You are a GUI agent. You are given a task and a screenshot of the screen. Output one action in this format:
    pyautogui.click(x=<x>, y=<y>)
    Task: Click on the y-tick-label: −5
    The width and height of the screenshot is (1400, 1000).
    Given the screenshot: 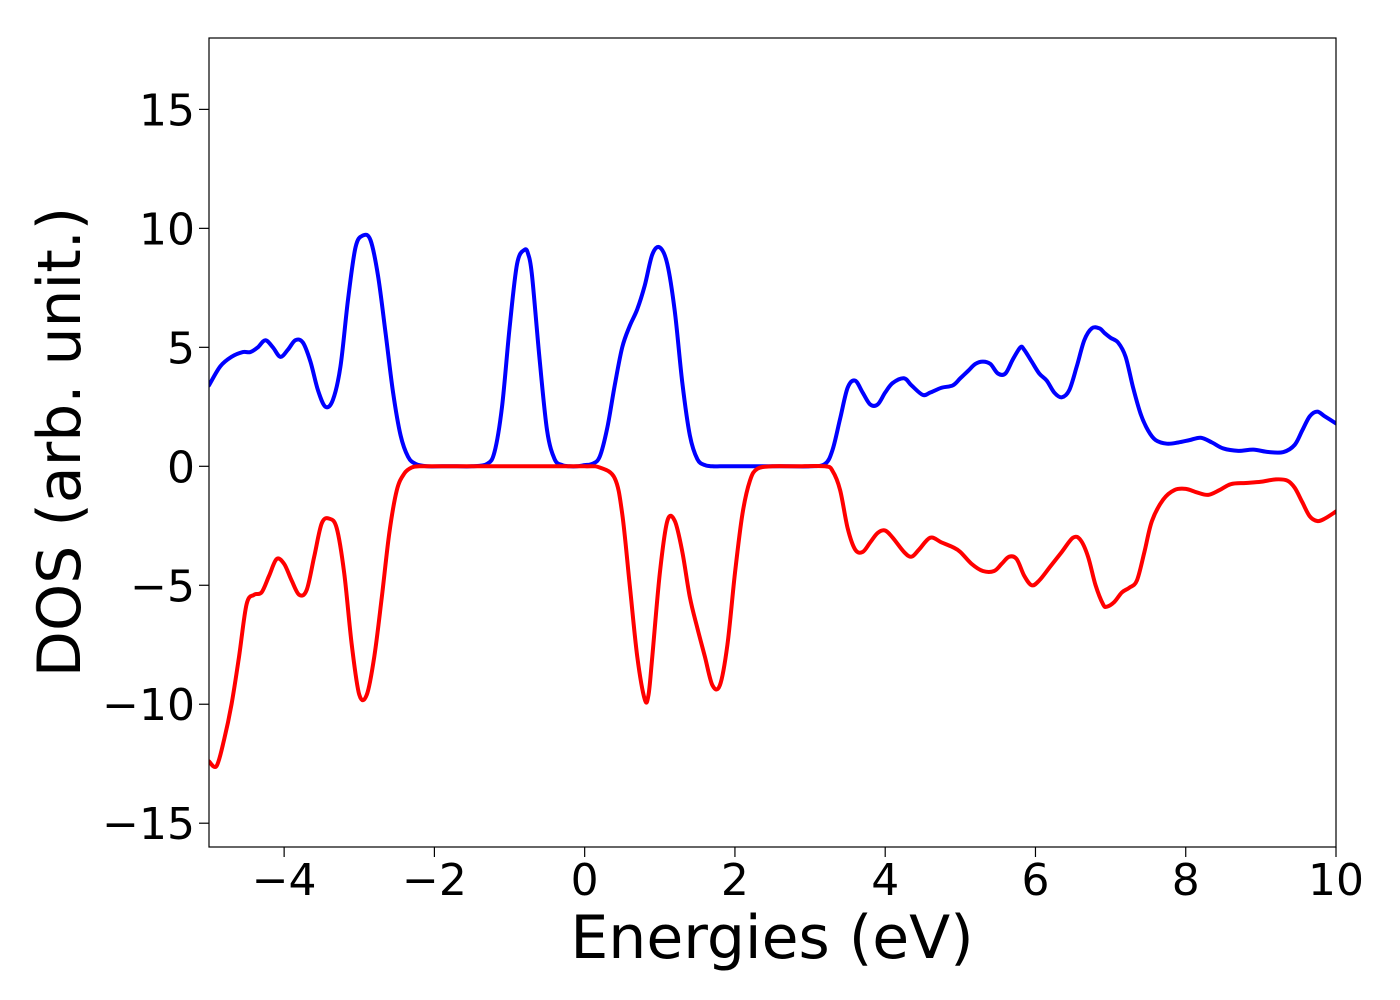 What is the action you would take?
    pyautogui.click(x=162, y=586)
    